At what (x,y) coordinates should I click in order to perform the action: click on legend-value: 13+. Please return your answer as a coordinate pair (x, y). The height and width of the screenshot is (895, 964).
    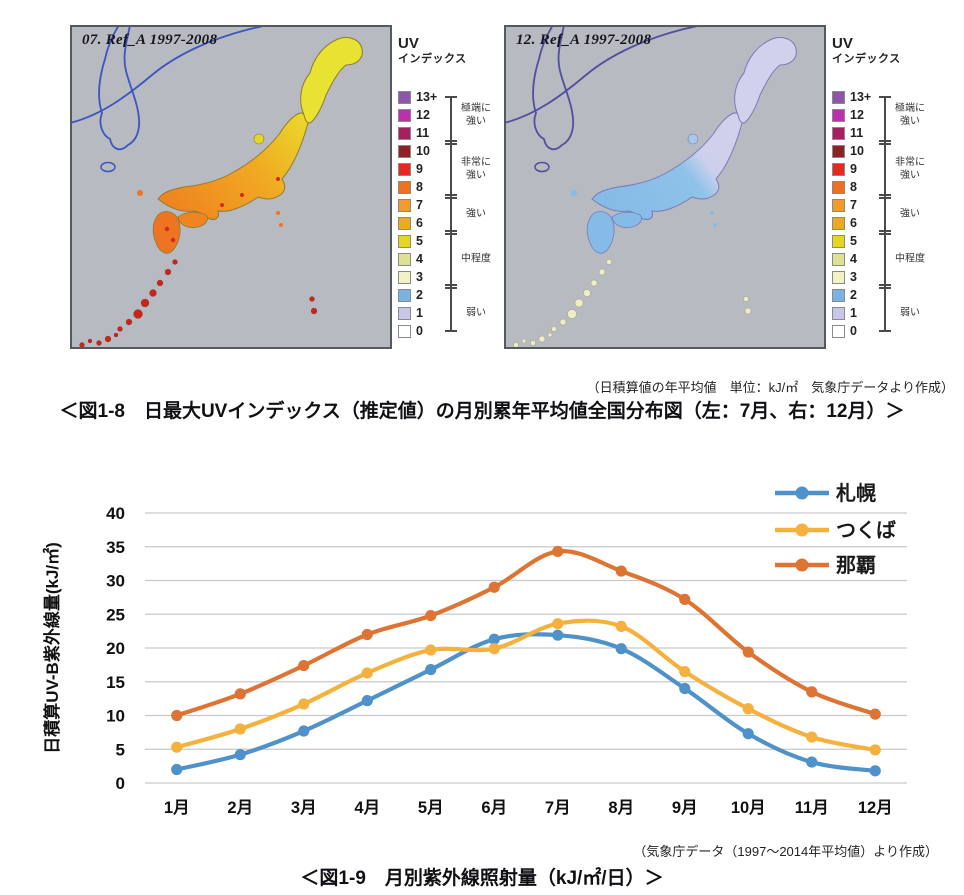
    Looking at the image, I should click on (427, 97).